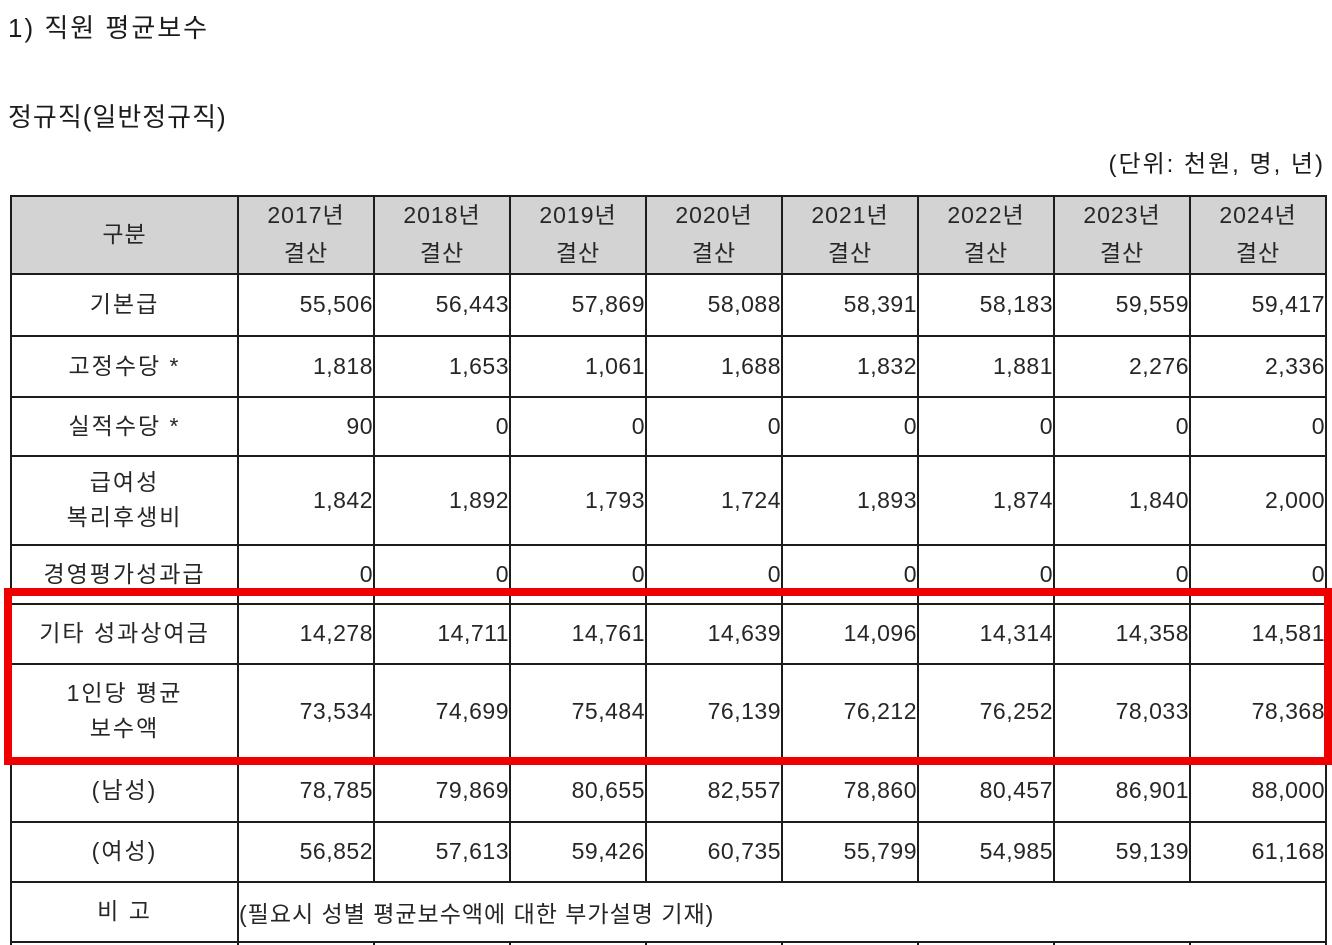 This screenshot has height=945, width=1332. What do you see at coordinates (442, 790) in the screenshot?
I see `cell-value: 79,869` at bounding box center [442, 790].